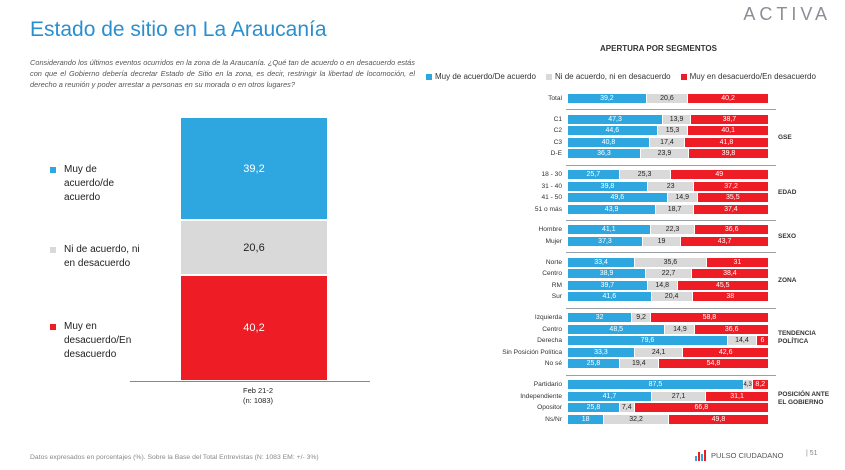 The width and height of the screenshot is (845, 470). What do you see at coordinates (671, 297) in the screenshot?
I see `segment-bar-value-neutral: 20,4` at bounding box center [671, 297].